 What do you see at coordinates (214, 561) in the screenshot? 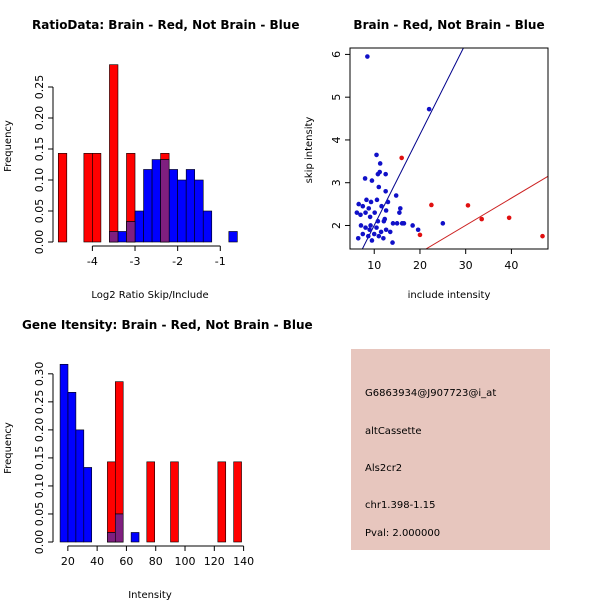
I see `intensity-x-tick-label-5: 120` at bounding box center [214, 561].